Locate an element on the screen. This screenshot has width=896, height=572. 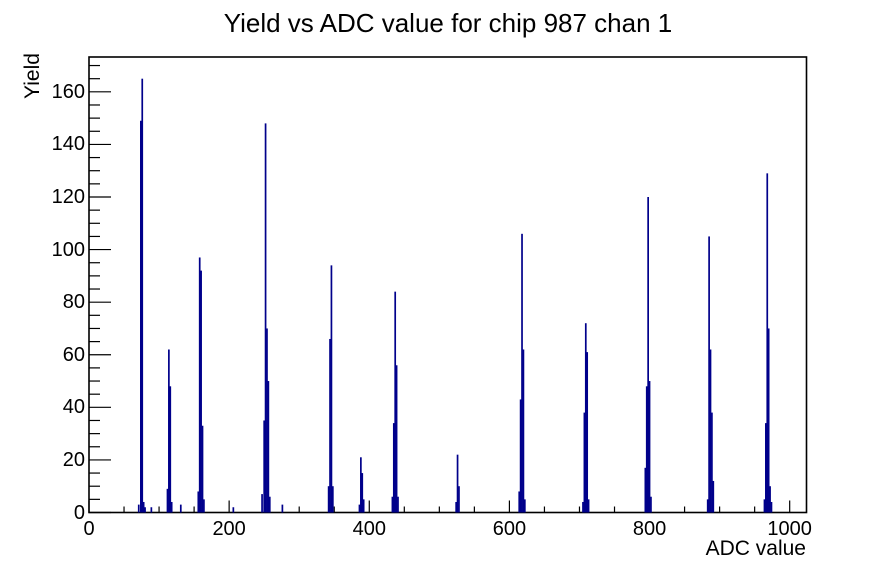
y-tick-label: 40 is located at coordinates (73, 407).